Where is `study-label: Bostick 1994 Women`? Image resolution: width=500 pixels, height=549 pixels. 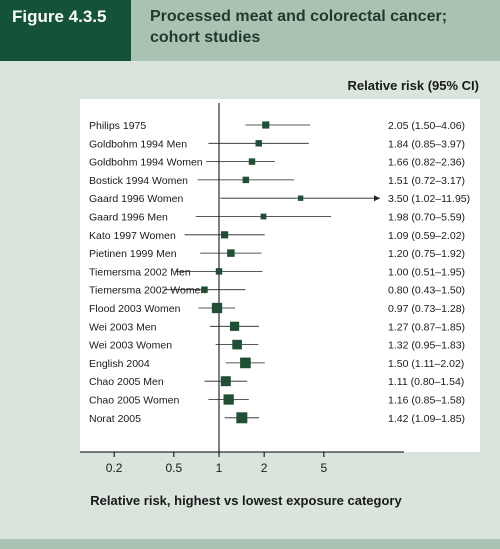
study-label: Bostick 1994 Women is located at coordinates (138, 181).